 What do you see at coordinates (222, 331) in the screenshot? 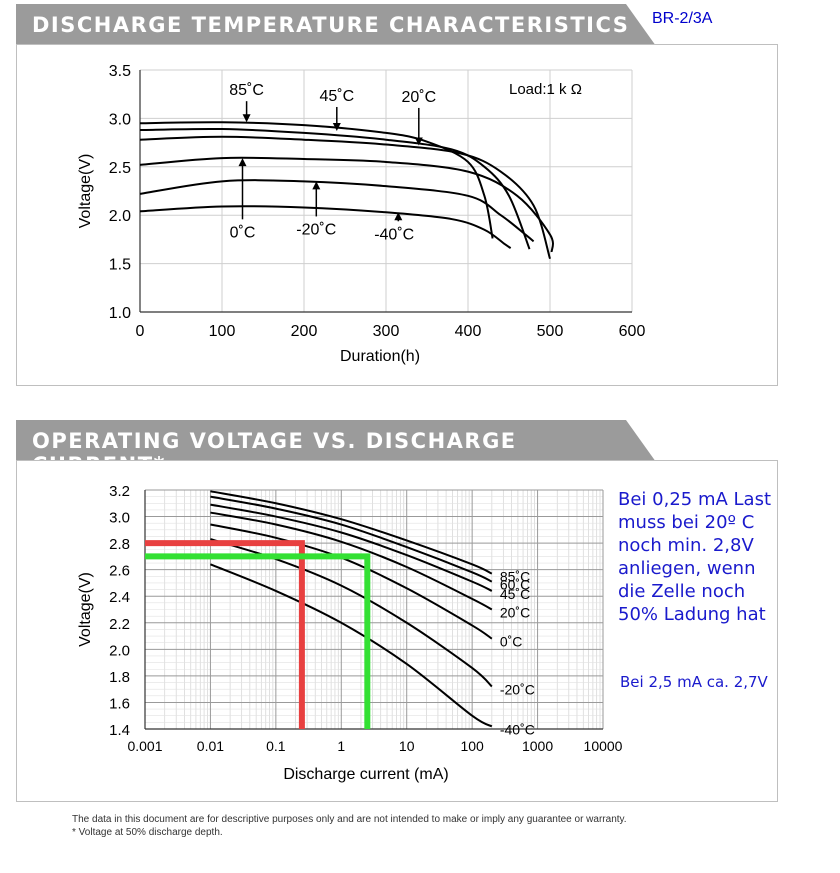
I see `chart1-xtick-label: 100` at bounding box center [222, 331].